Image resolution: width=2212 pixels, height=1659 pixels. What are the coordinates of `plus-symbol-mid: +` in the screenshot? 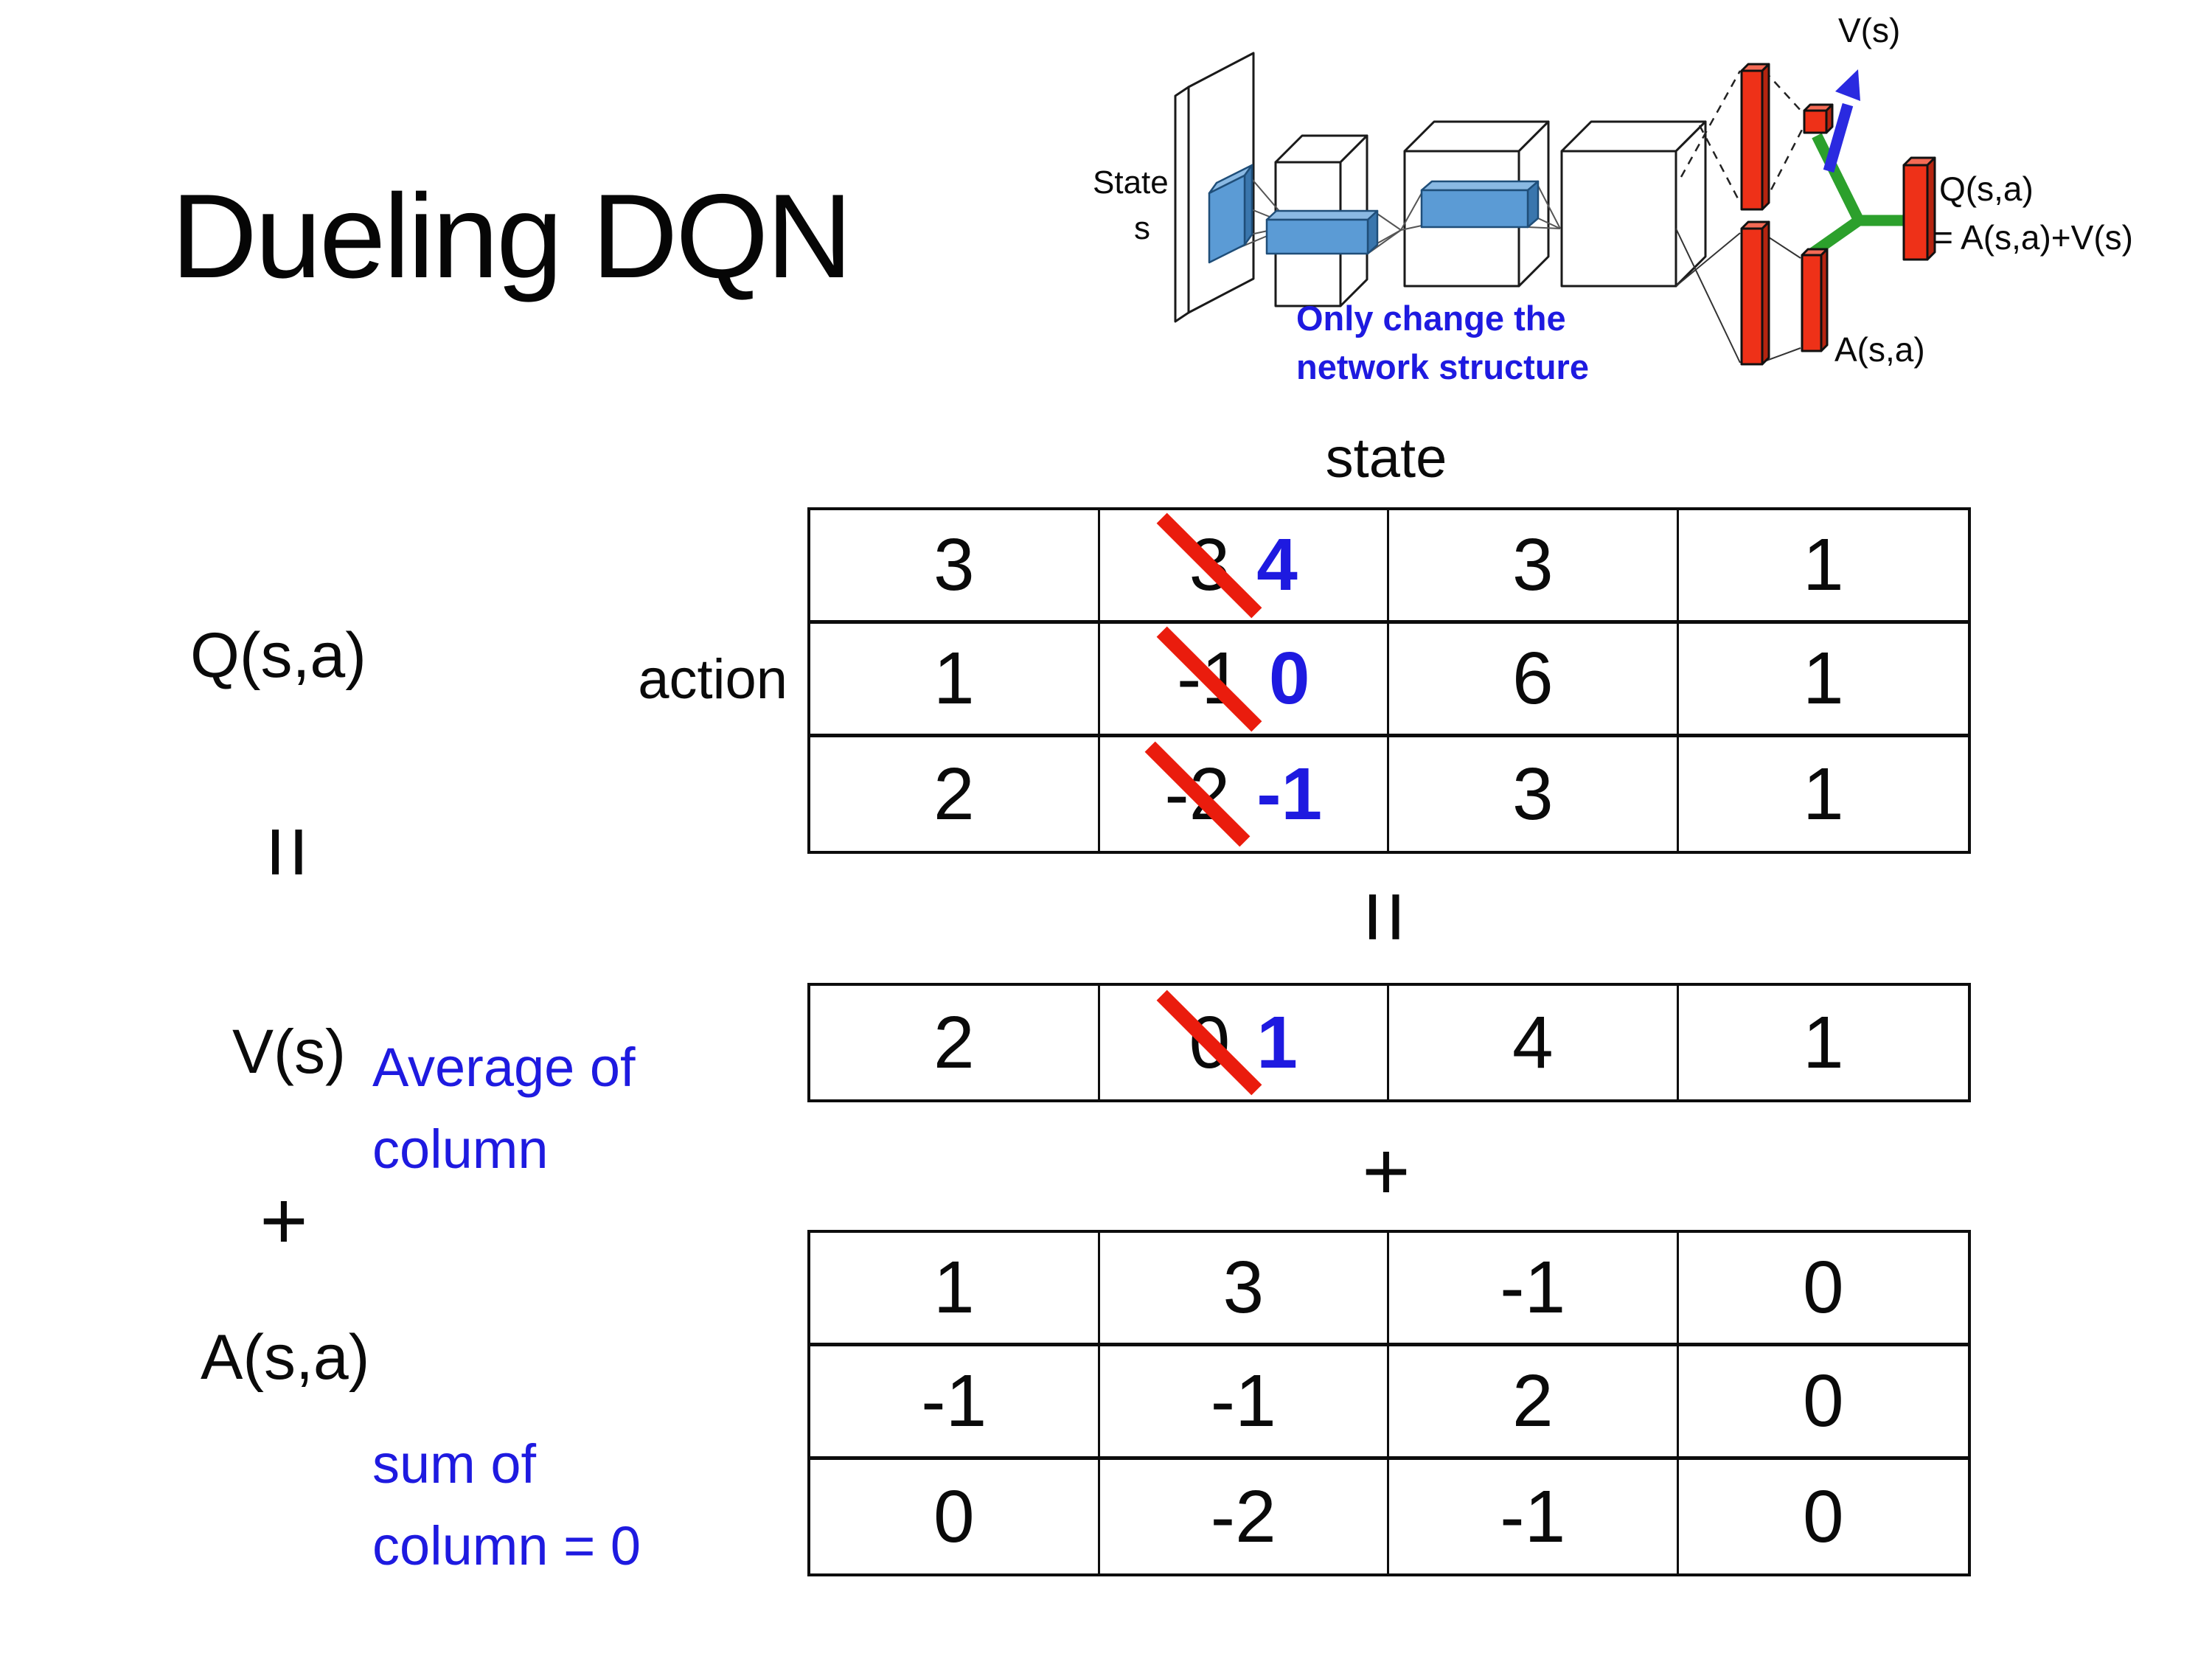 It's located at (1386, 1170).